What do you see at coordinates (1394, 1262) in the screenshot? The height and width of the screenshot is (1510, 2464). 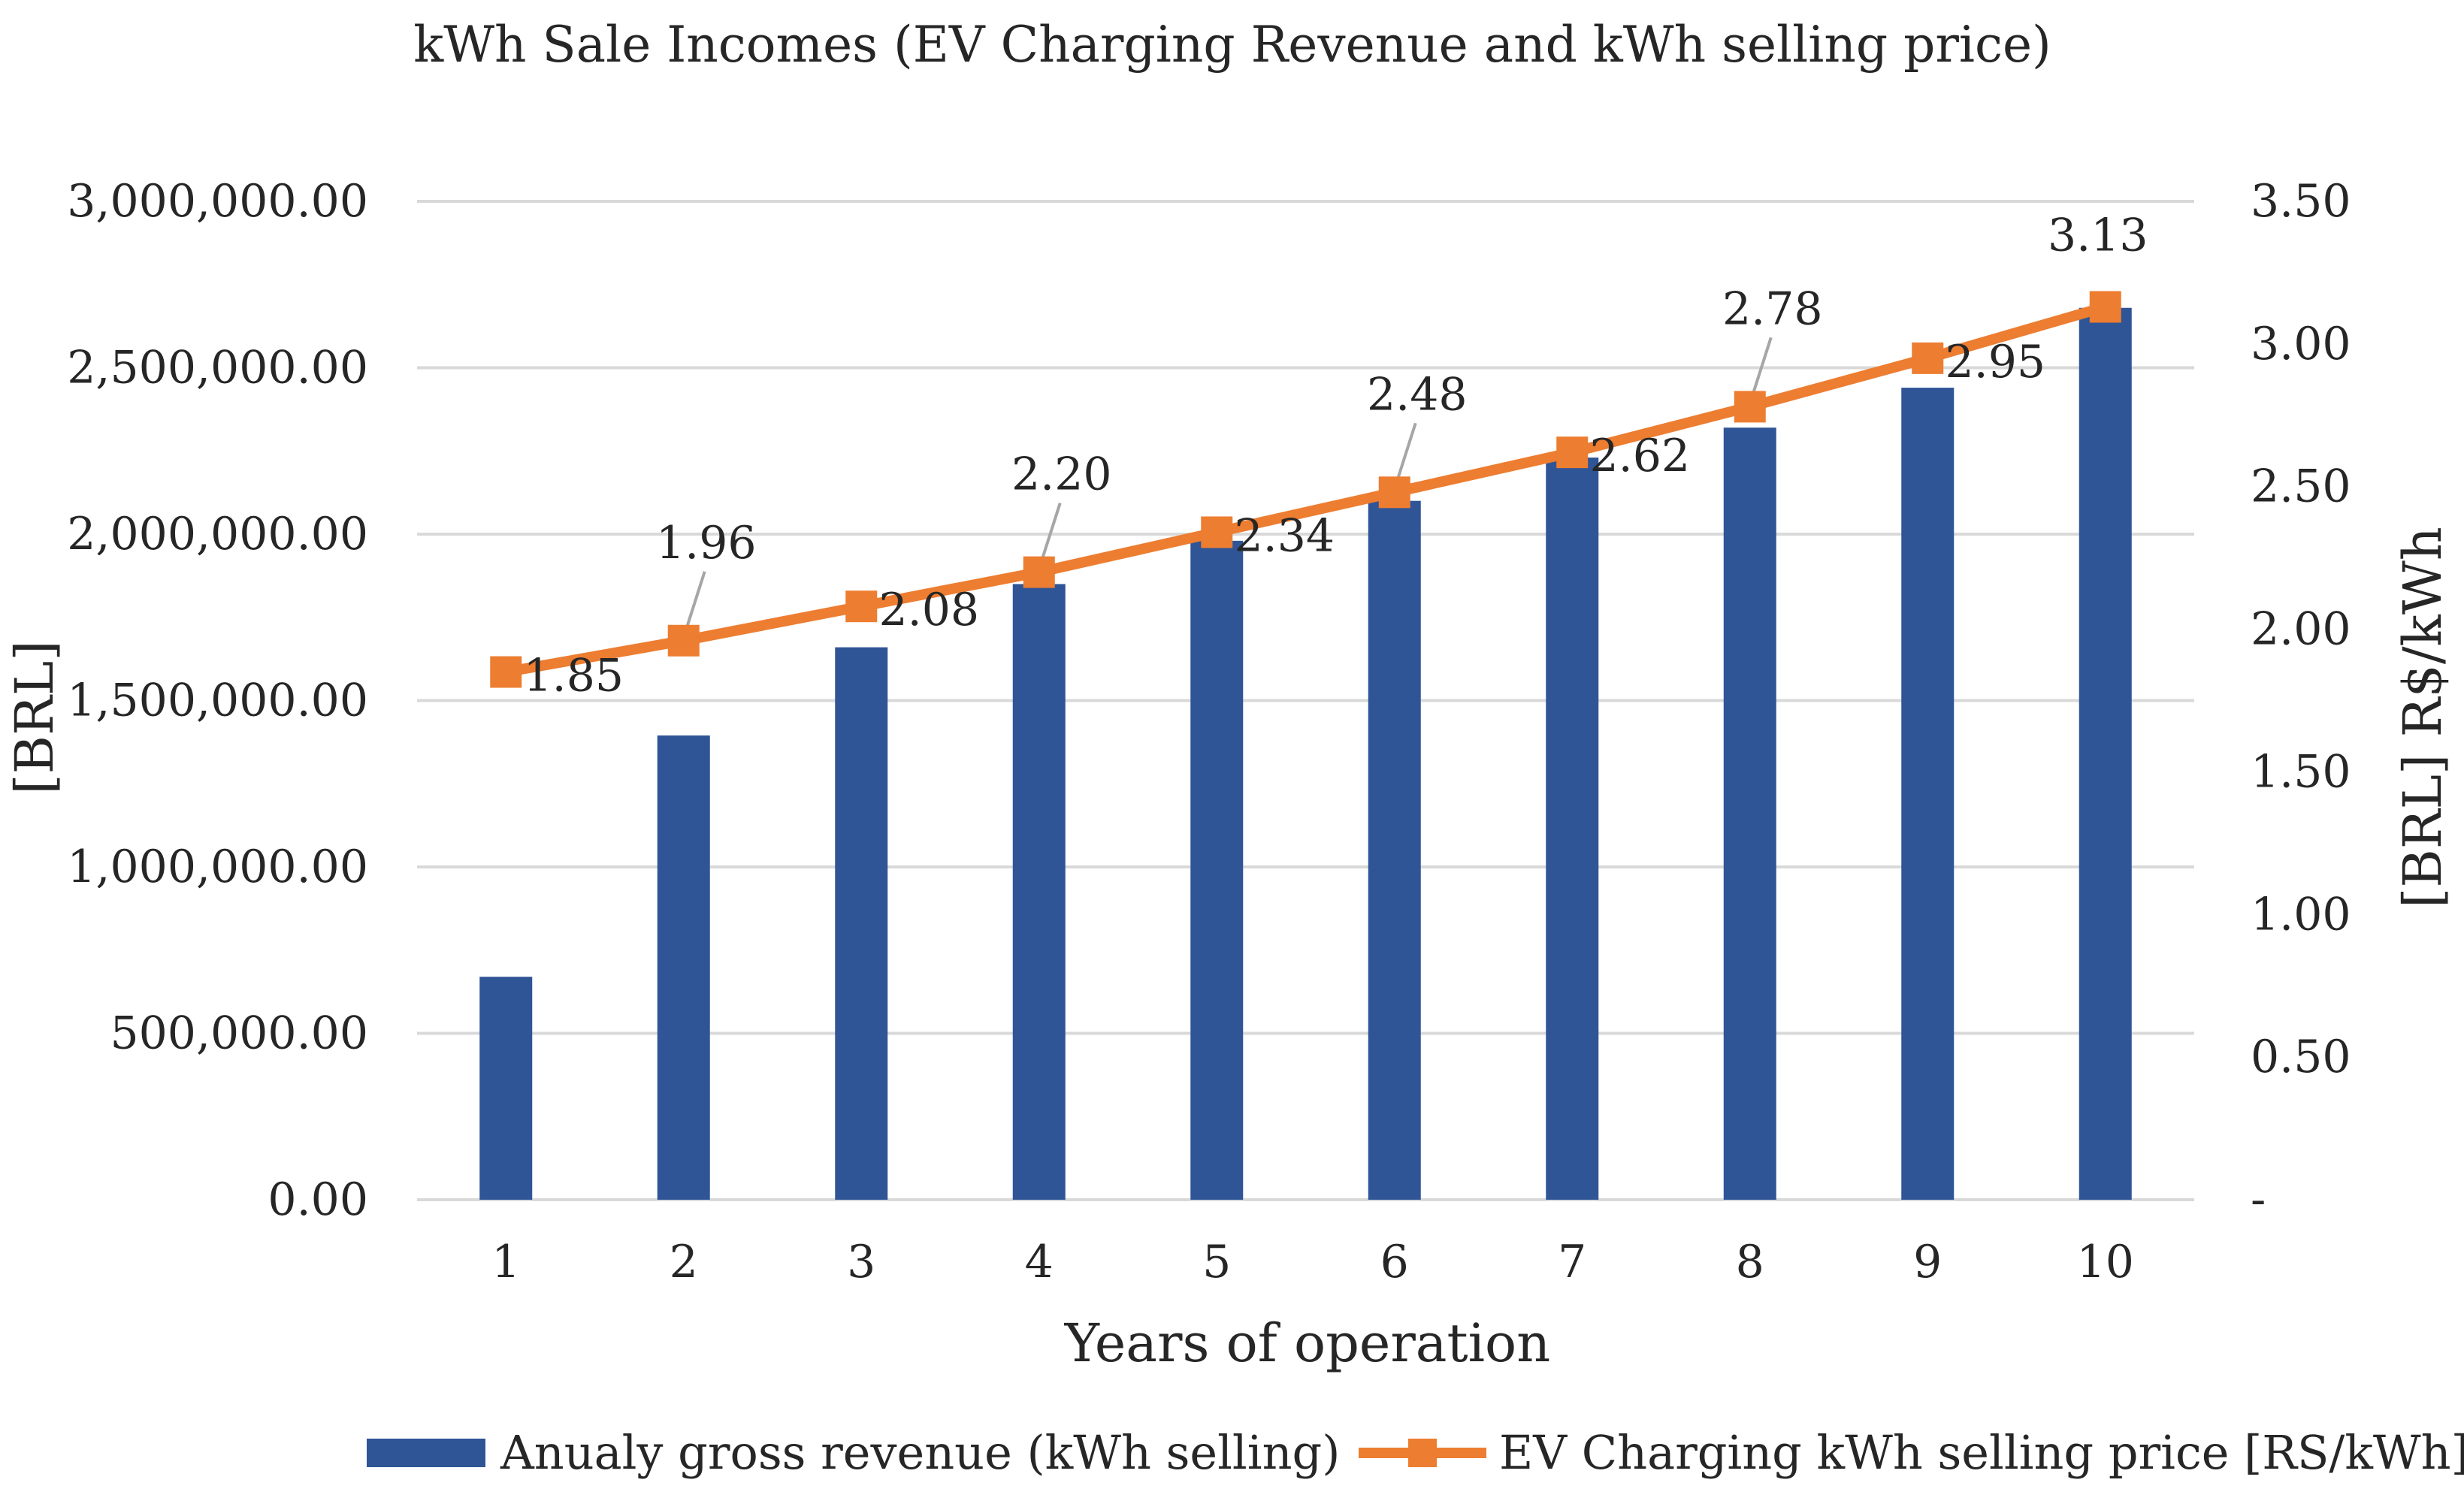 I see `x-tick-label: 6` at bounding box center [1394, 1262].